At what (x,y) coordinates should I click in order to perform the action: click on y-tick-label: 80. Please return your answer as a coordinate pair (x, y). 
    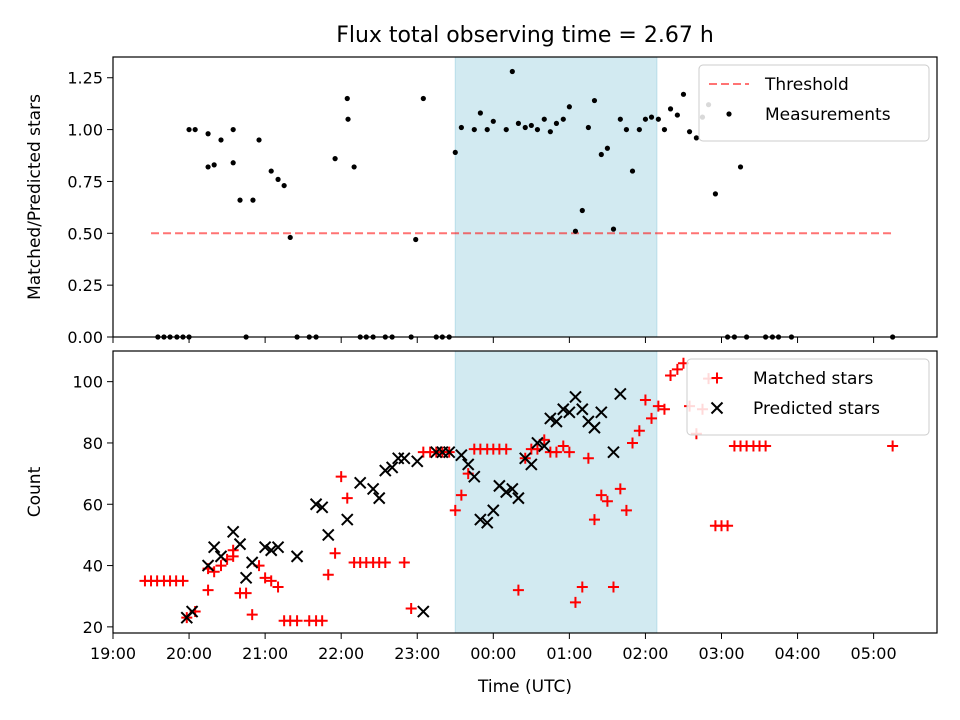
    Looking at the image, I should click on (93, 443).